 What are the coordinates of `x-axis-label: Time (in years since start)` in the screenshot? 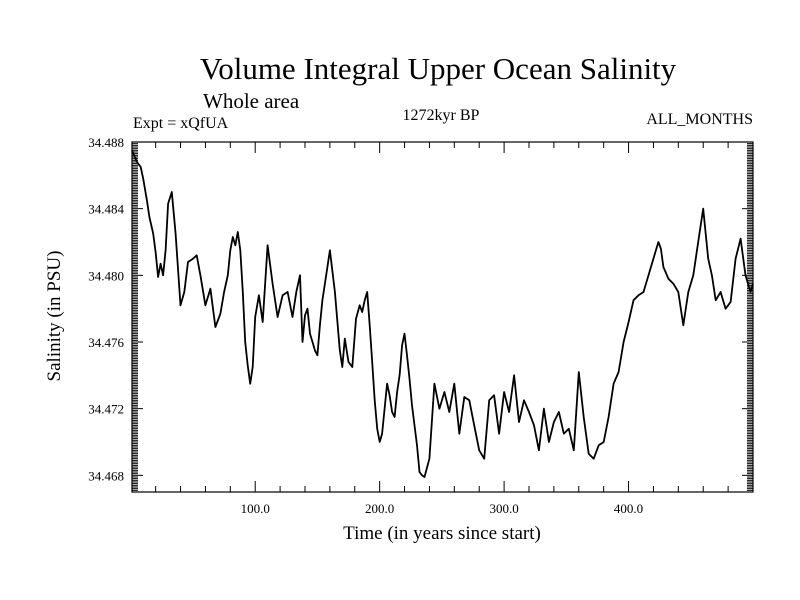 It's located at (442, 533).